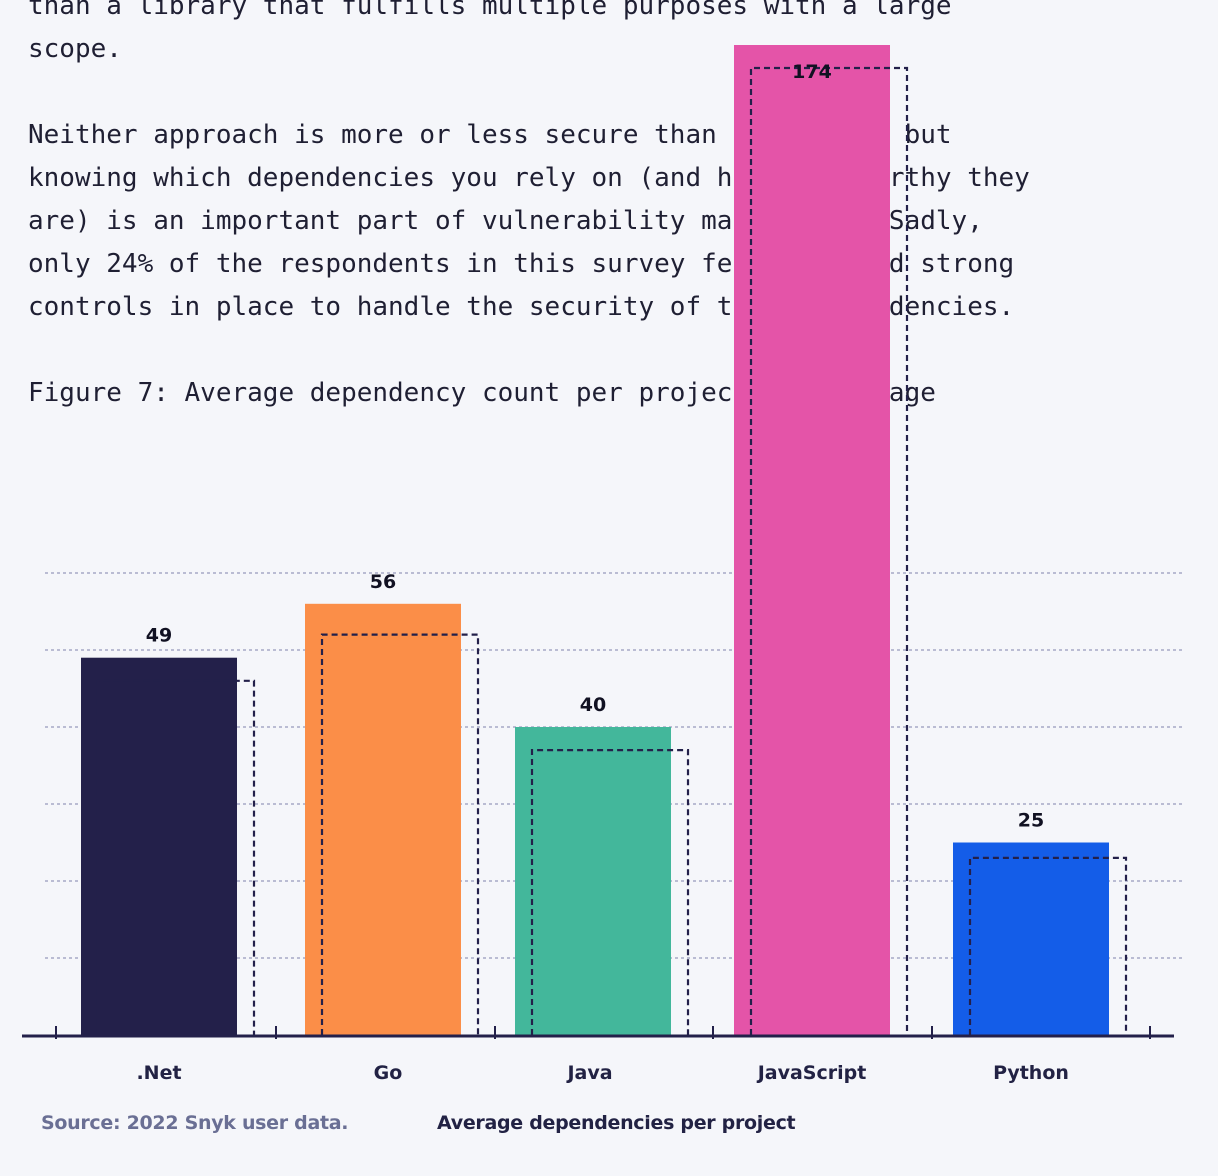  Describe the element at coordinates (159, 636) in the screenshot. I see `data-label: 49` at that location.